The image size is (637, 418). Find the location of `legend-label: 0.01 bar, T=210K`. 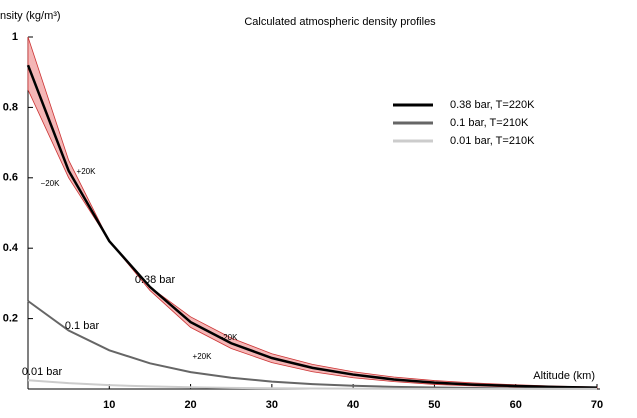

legend-label: 0.01 bar, T=210K is located at coordinates (492, 141).